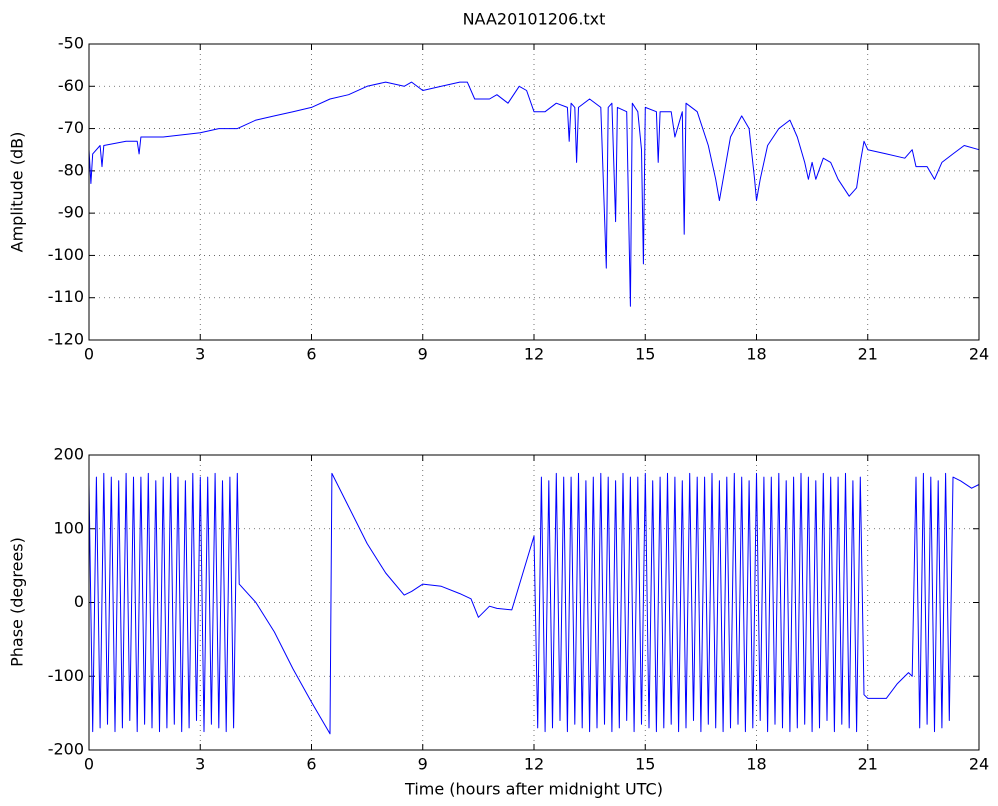  What do you see at coordinates (66, 749) in the screenshot?
I see `y-tick-label: -200` at bounding box center [66, 749].